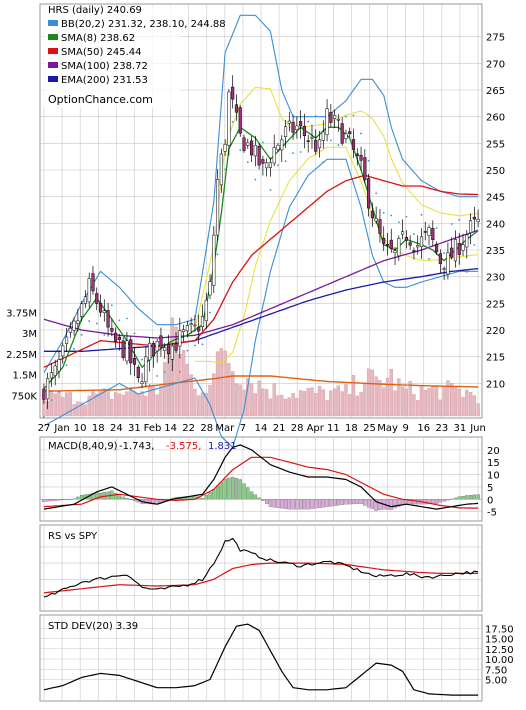  Describe the element at coordinates (261, 659) in the screenshot. I see `std-series` at that location.